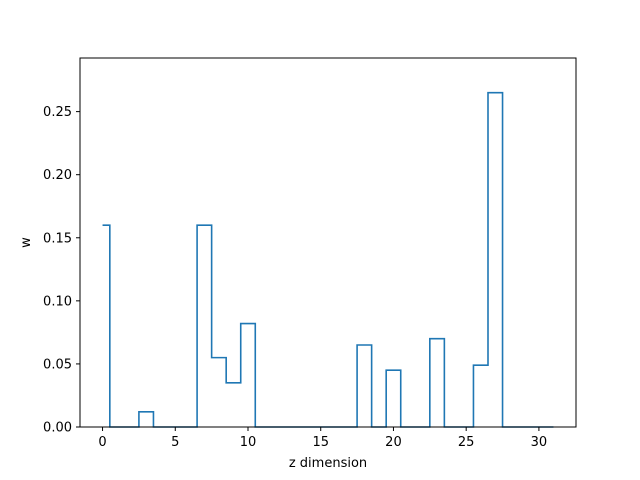 Image resolution: width=640 pixels, height=480 pixels. Describe the element at coordinates (466, 442) in the screenshot. I see `x-tick-label: 25` at that location.